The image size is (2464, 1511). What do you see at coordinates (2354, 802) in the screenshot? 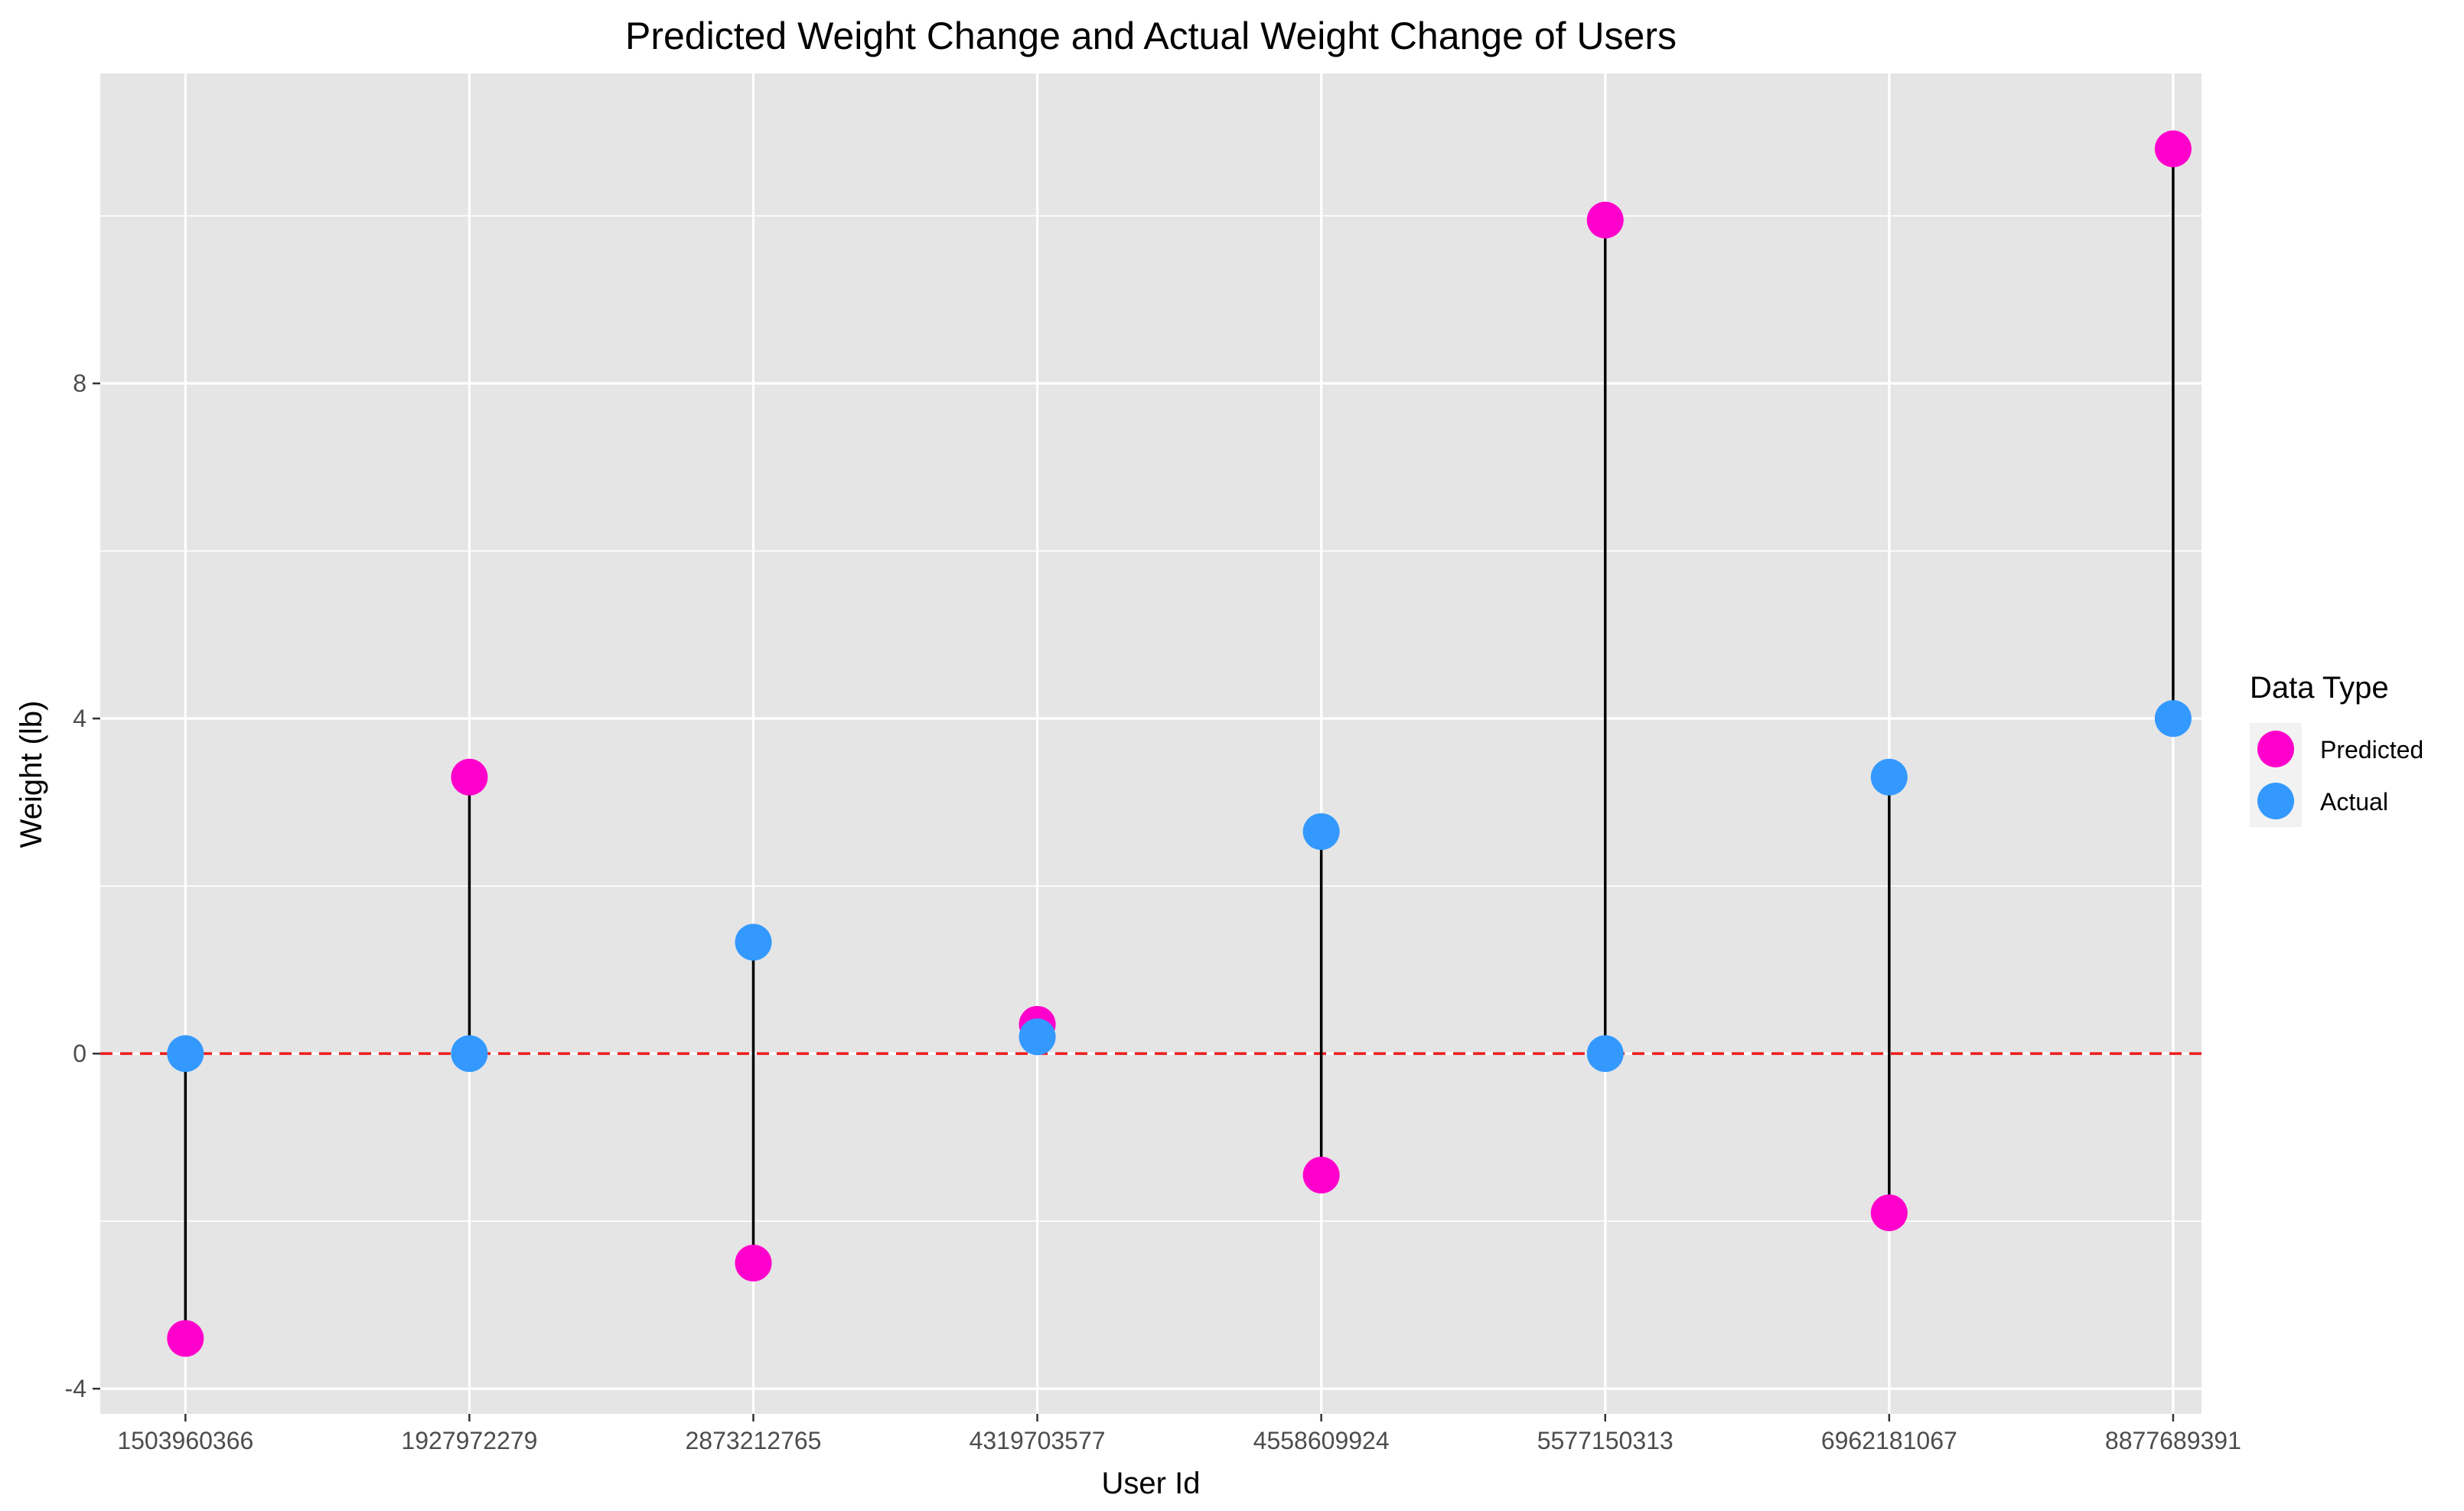
I see `legend-label-actual: Actual` at bounding box center [2354, 802].